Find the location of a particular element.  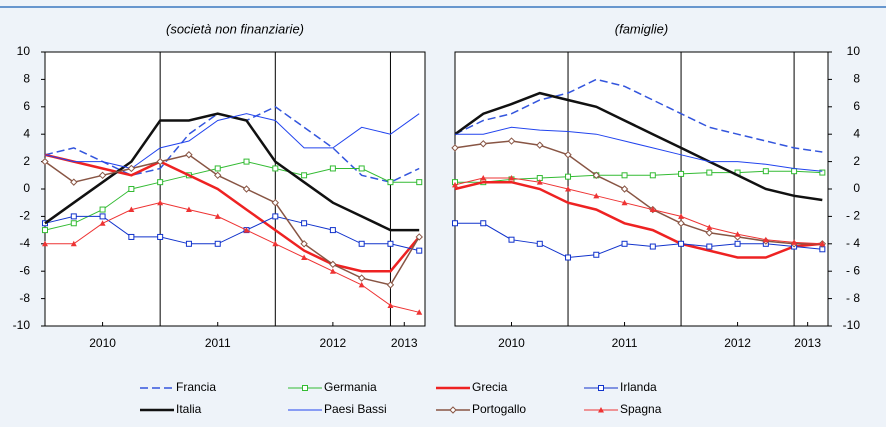

legend-label: Italia is located at coordinates (189, 409).